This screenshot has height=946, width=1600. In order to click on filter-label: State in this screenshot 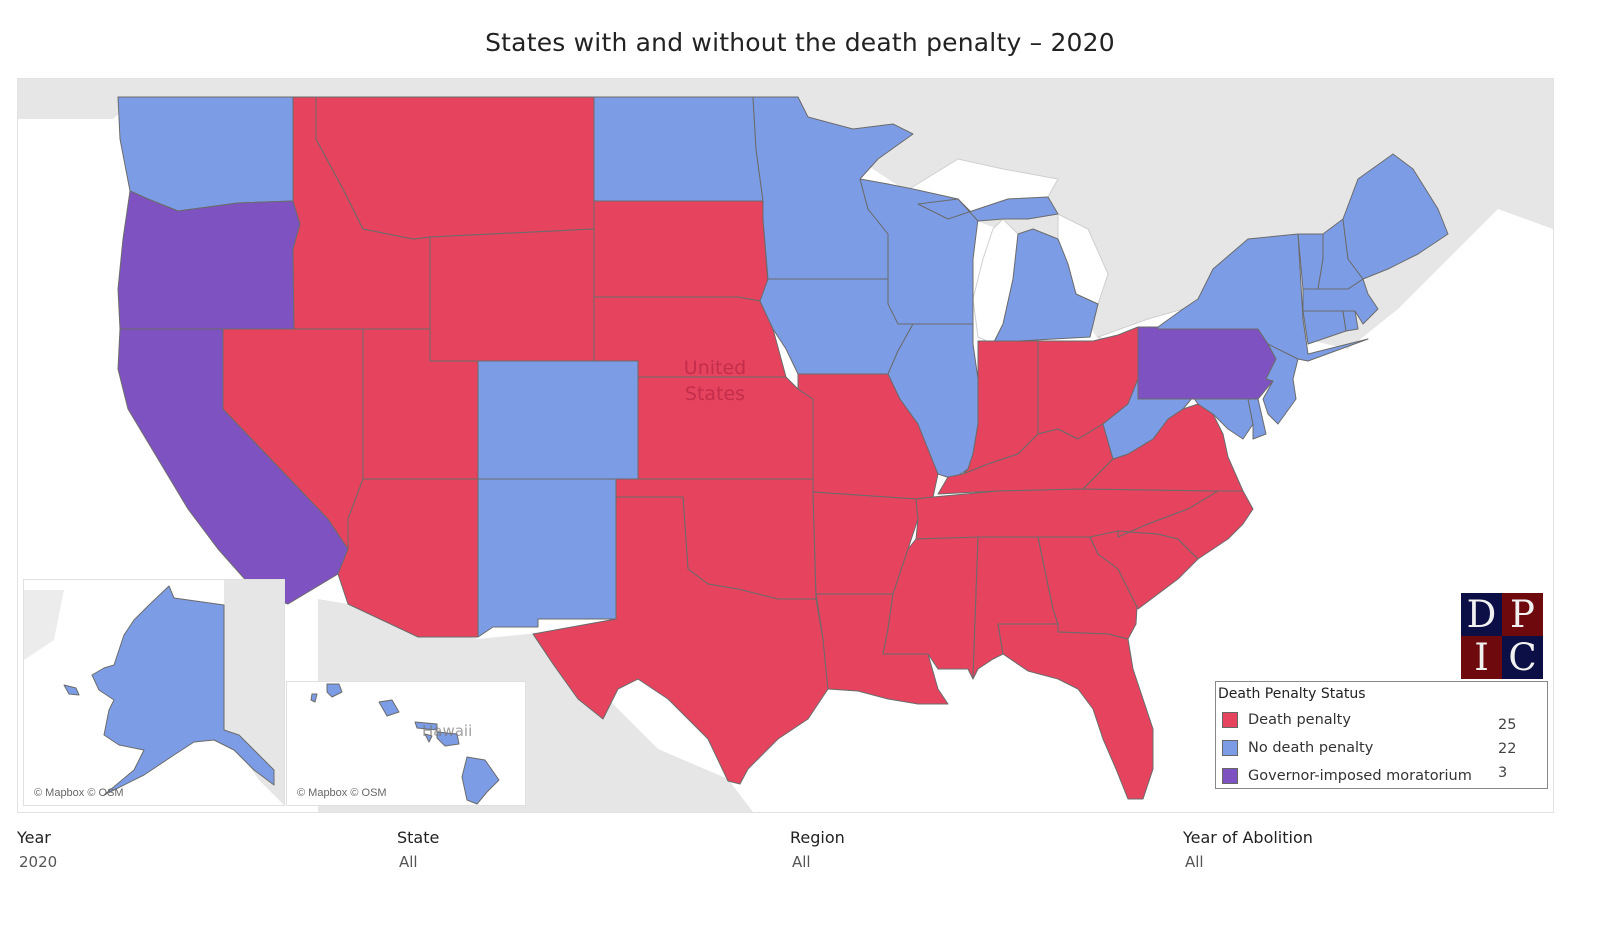, I will do `click(418, 837)`.